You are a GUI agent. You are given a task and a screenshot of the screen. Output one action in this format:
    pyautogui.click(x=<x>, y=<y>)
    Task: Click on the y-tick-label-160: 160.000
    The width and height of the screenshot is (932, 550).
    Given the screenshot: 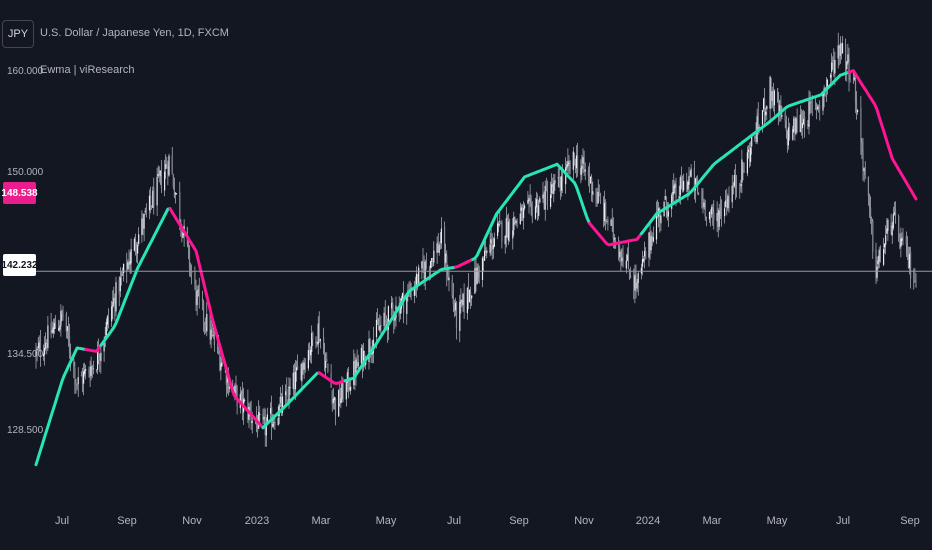 What is the action you would take?
    pyautogui.click(x=25, y=71)
    